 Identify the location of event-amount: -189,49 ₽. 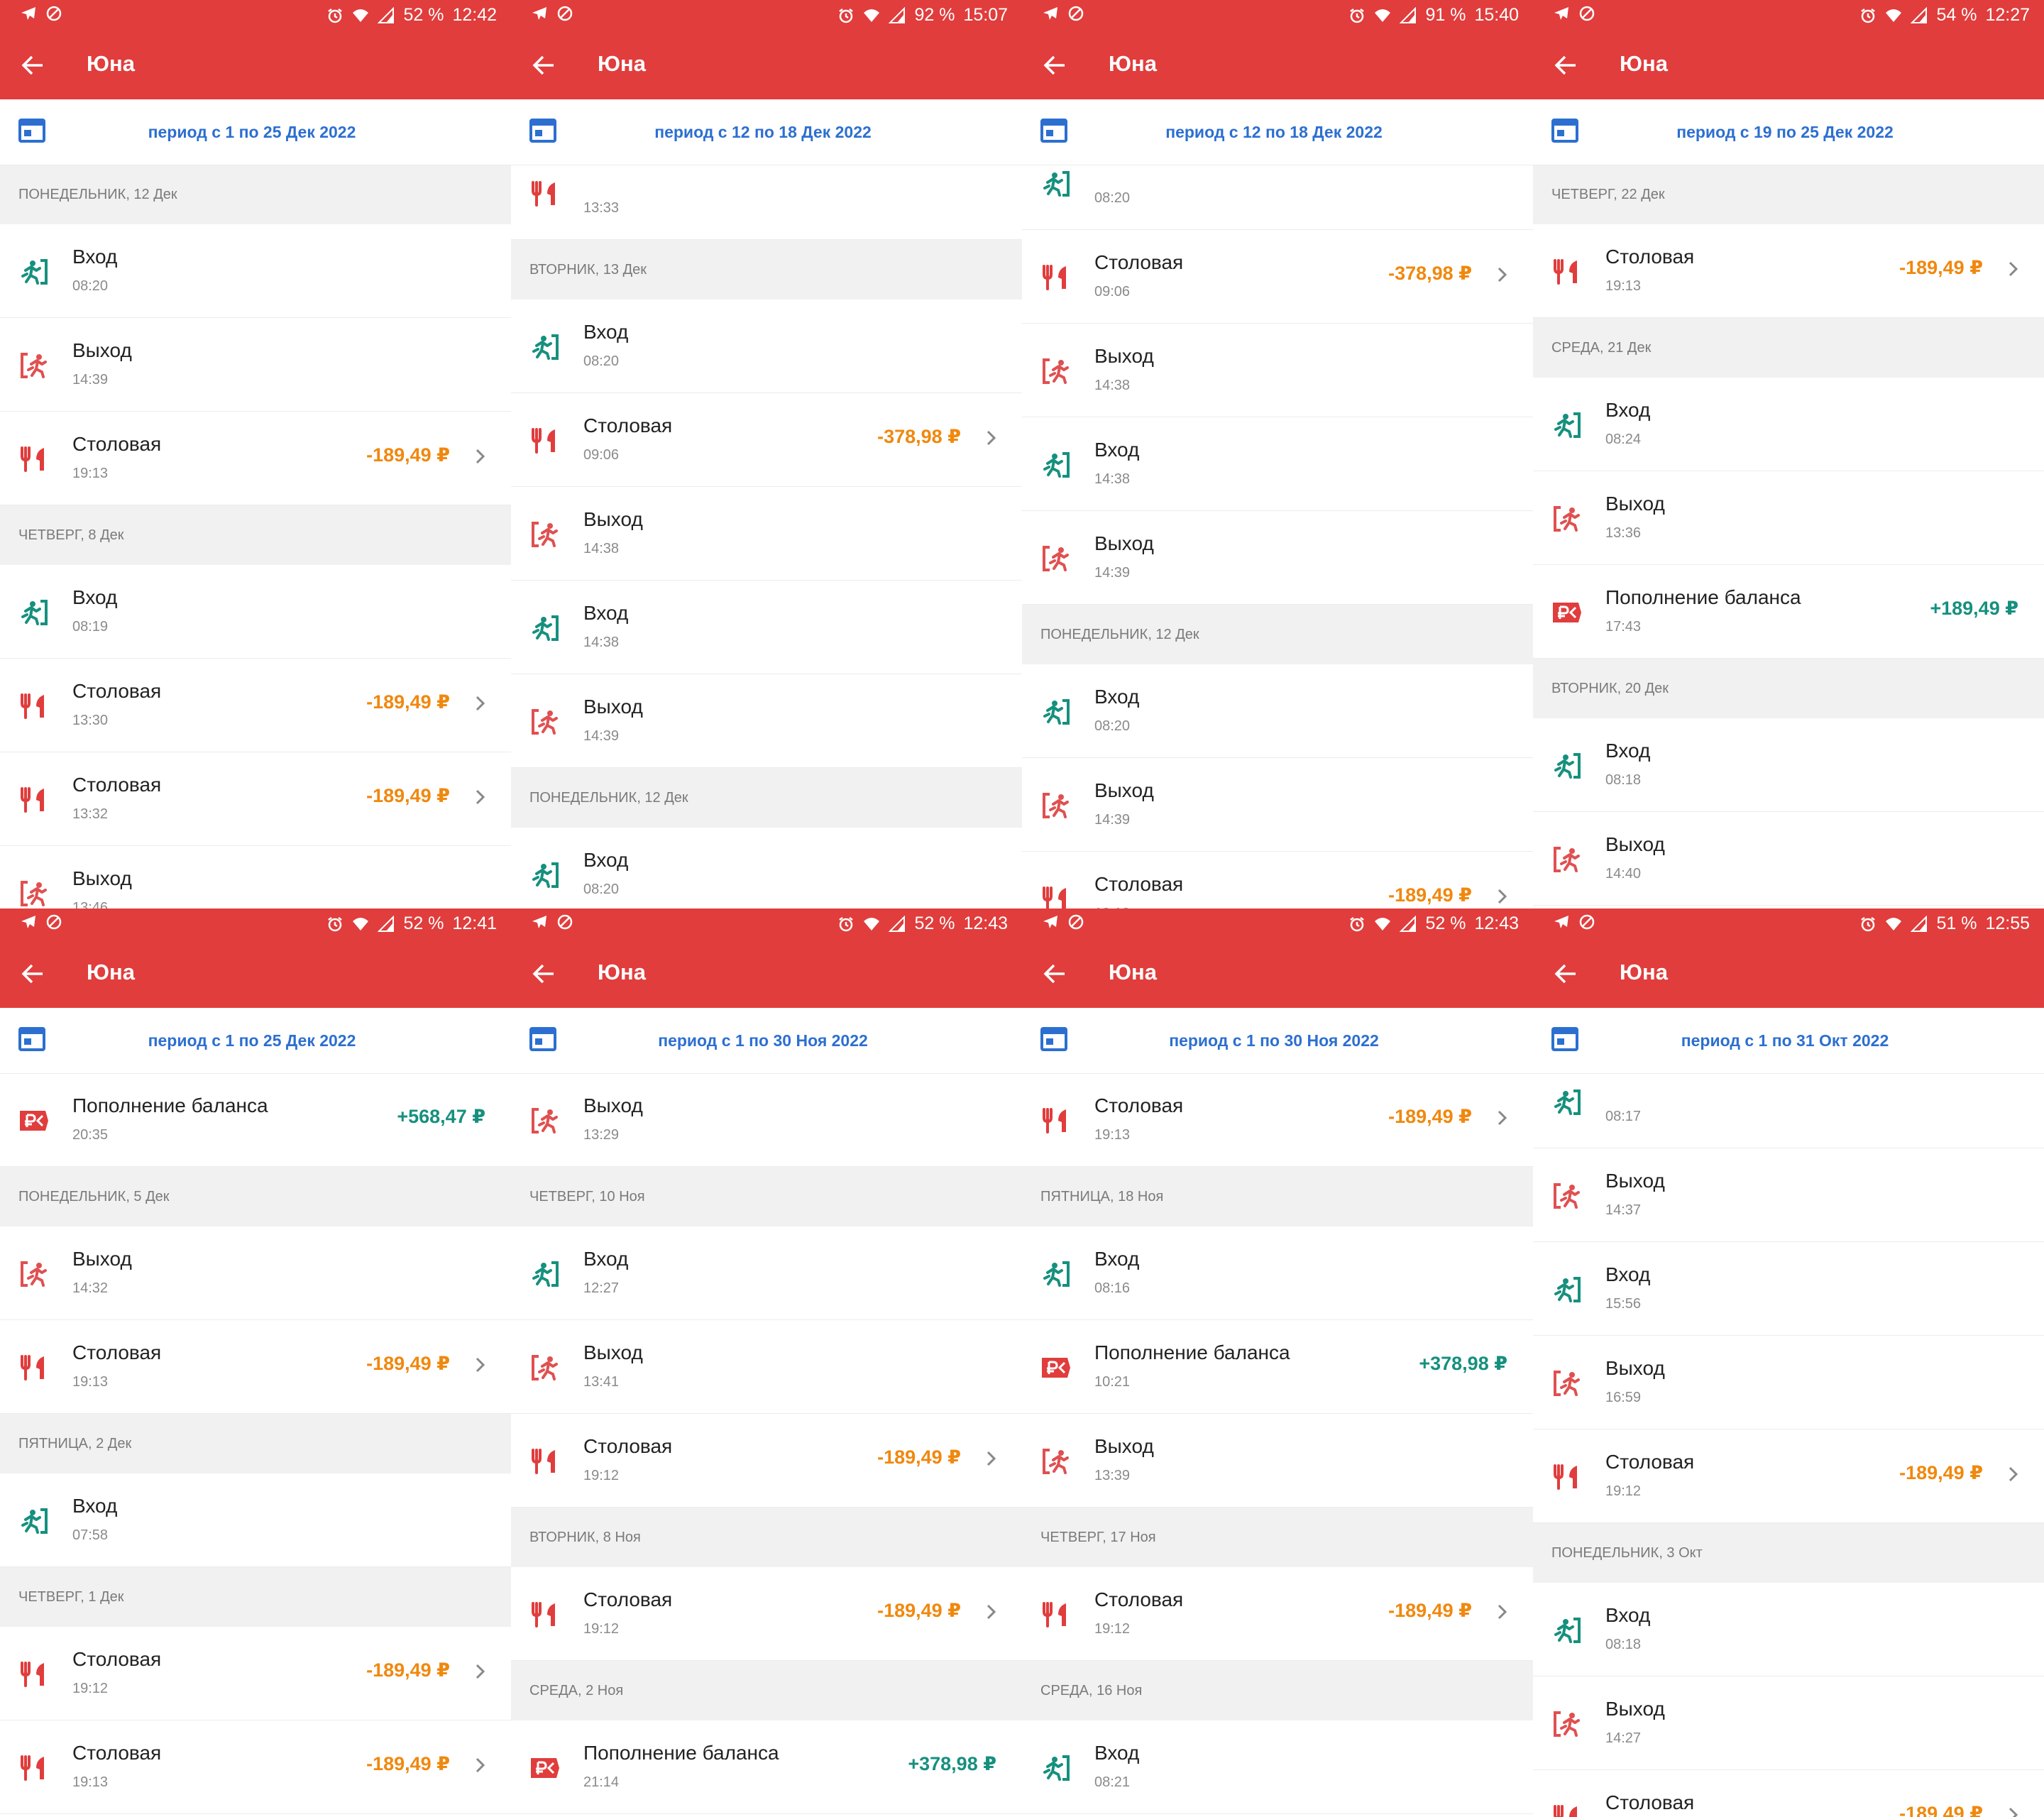
(919, 1610).